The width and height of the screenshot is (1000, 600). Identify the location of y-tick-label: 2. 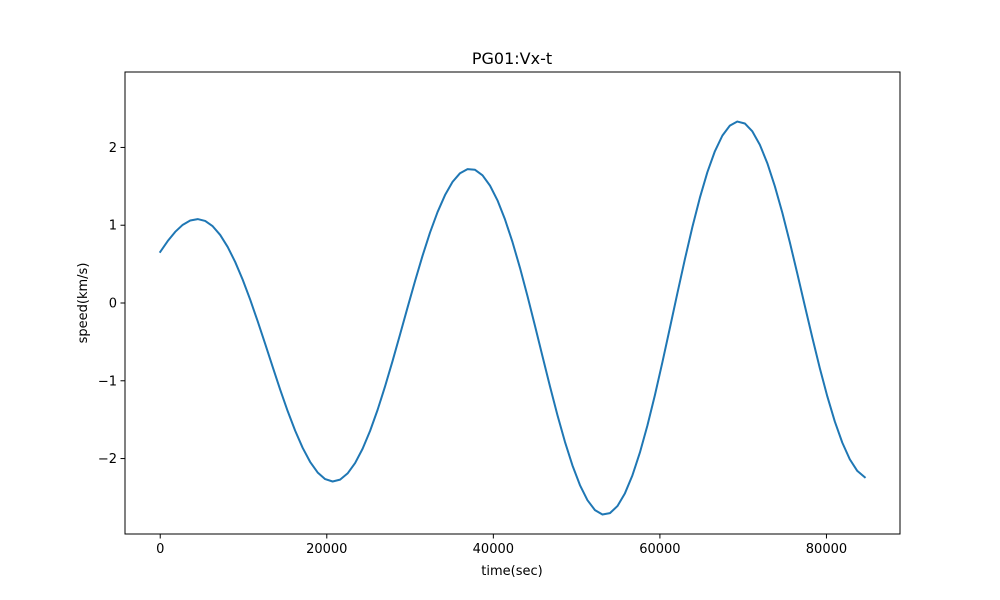
(113, 148).